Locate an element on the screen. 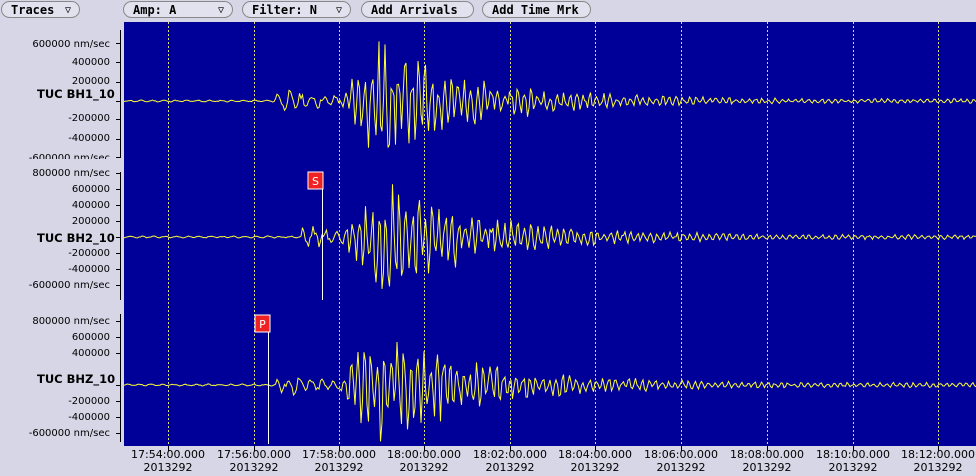  time-axis-ticks is located at coordinates (553, 448).